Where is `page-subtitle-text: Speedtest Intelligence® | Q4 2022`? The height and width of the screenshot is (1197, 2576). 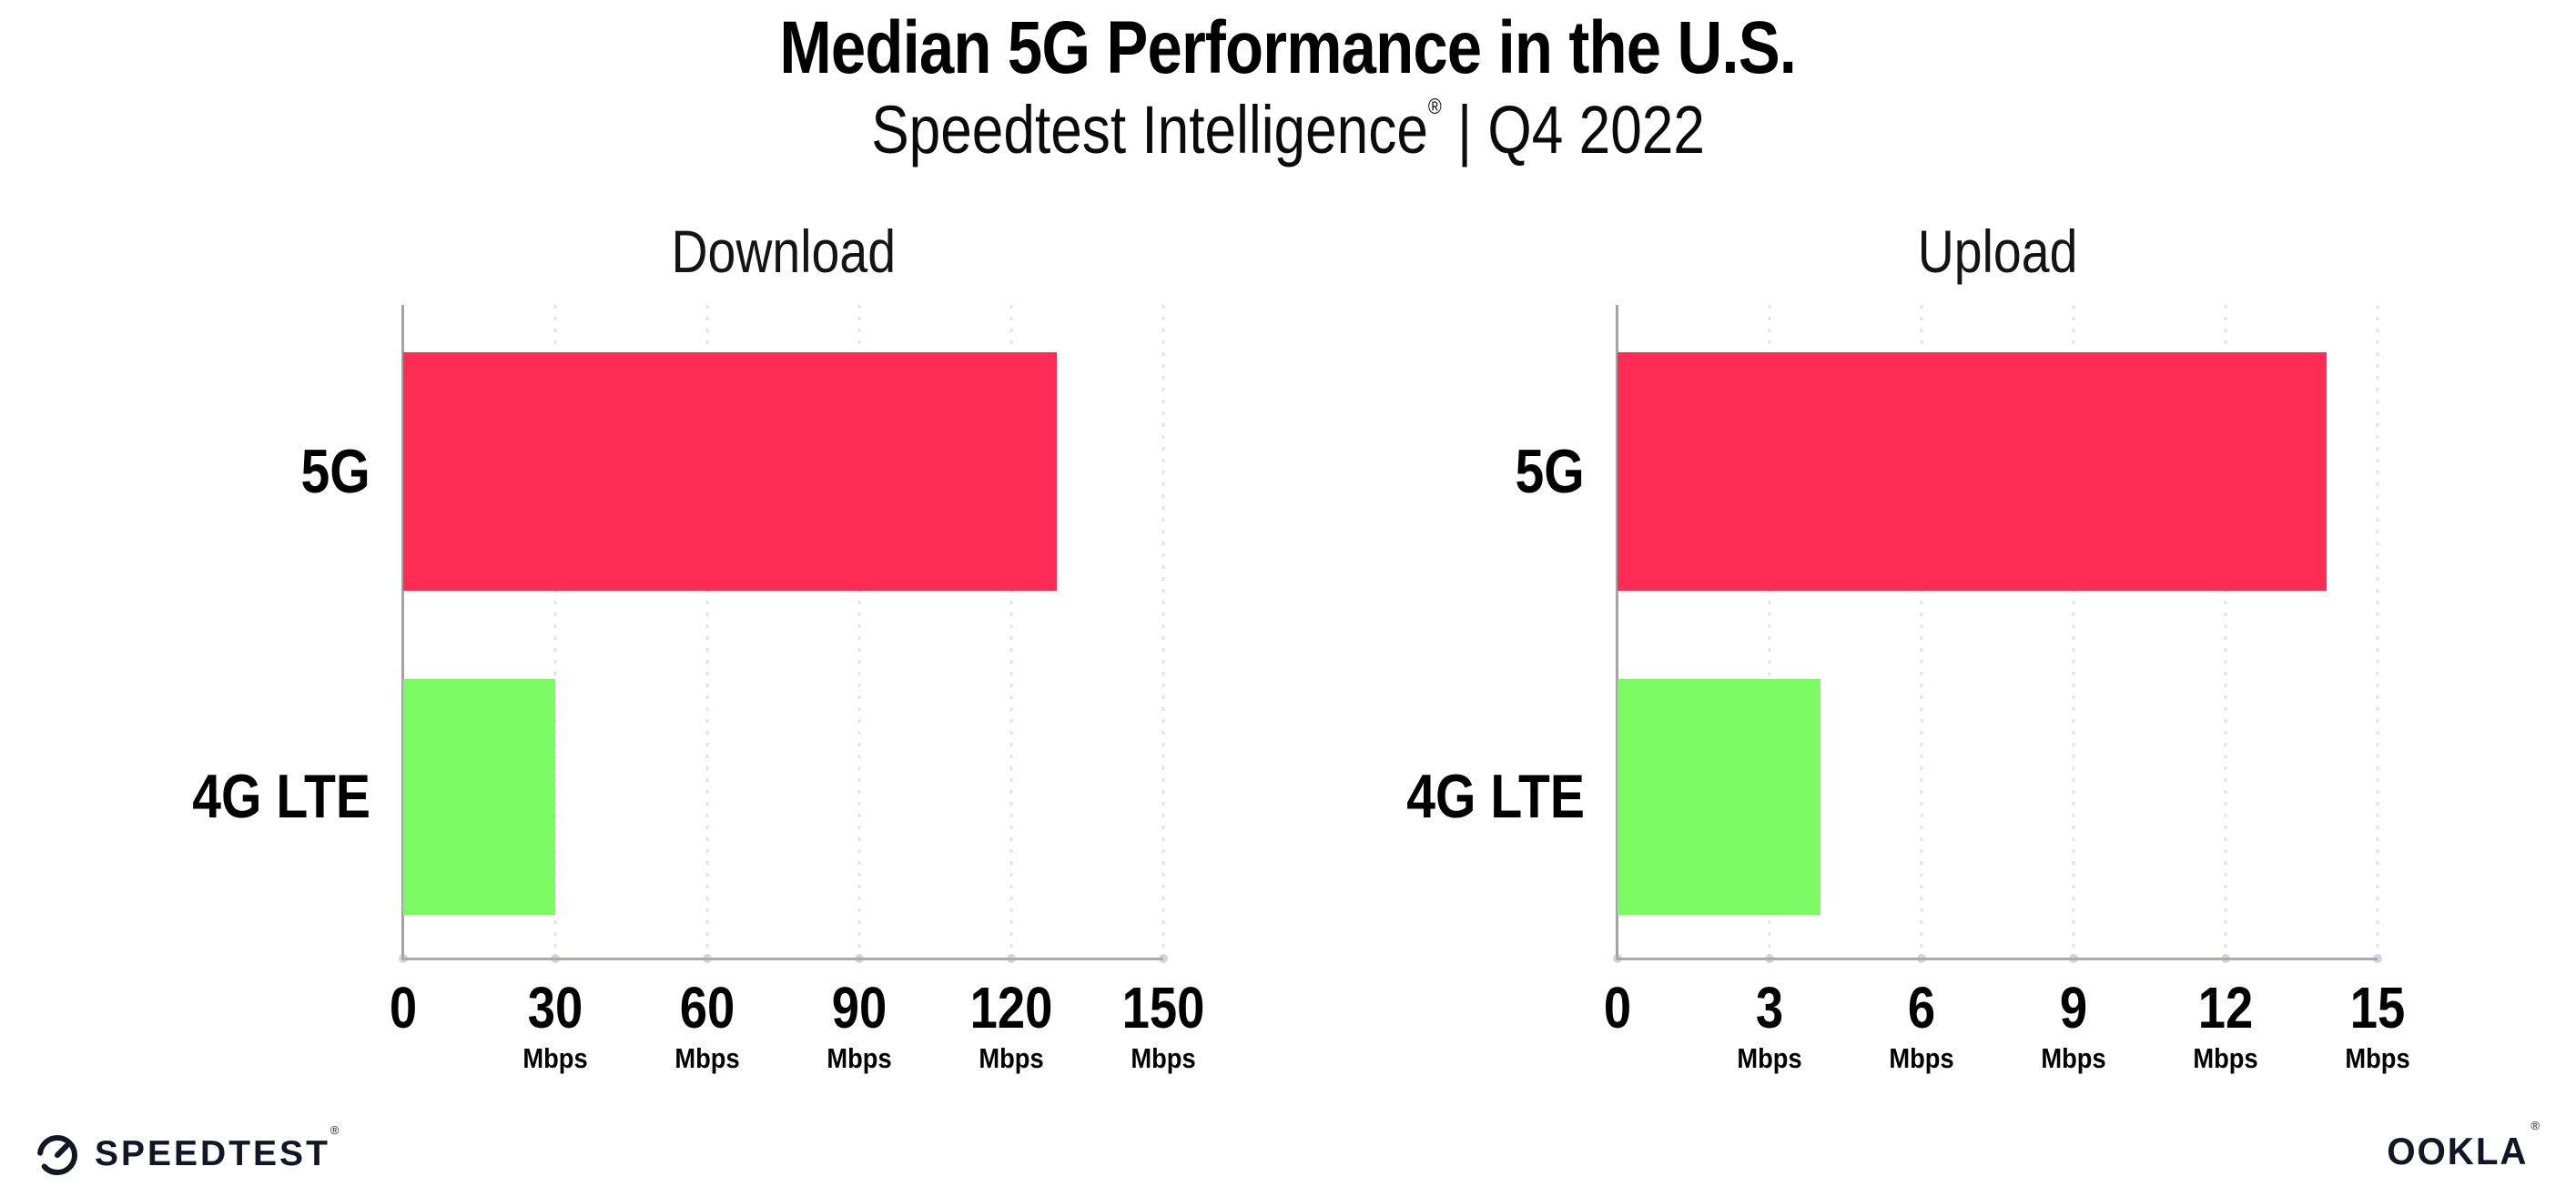
page-subtitle-text: Speedtest Intelligence® | Q4 2022 is located at coordinates (1288, 130).